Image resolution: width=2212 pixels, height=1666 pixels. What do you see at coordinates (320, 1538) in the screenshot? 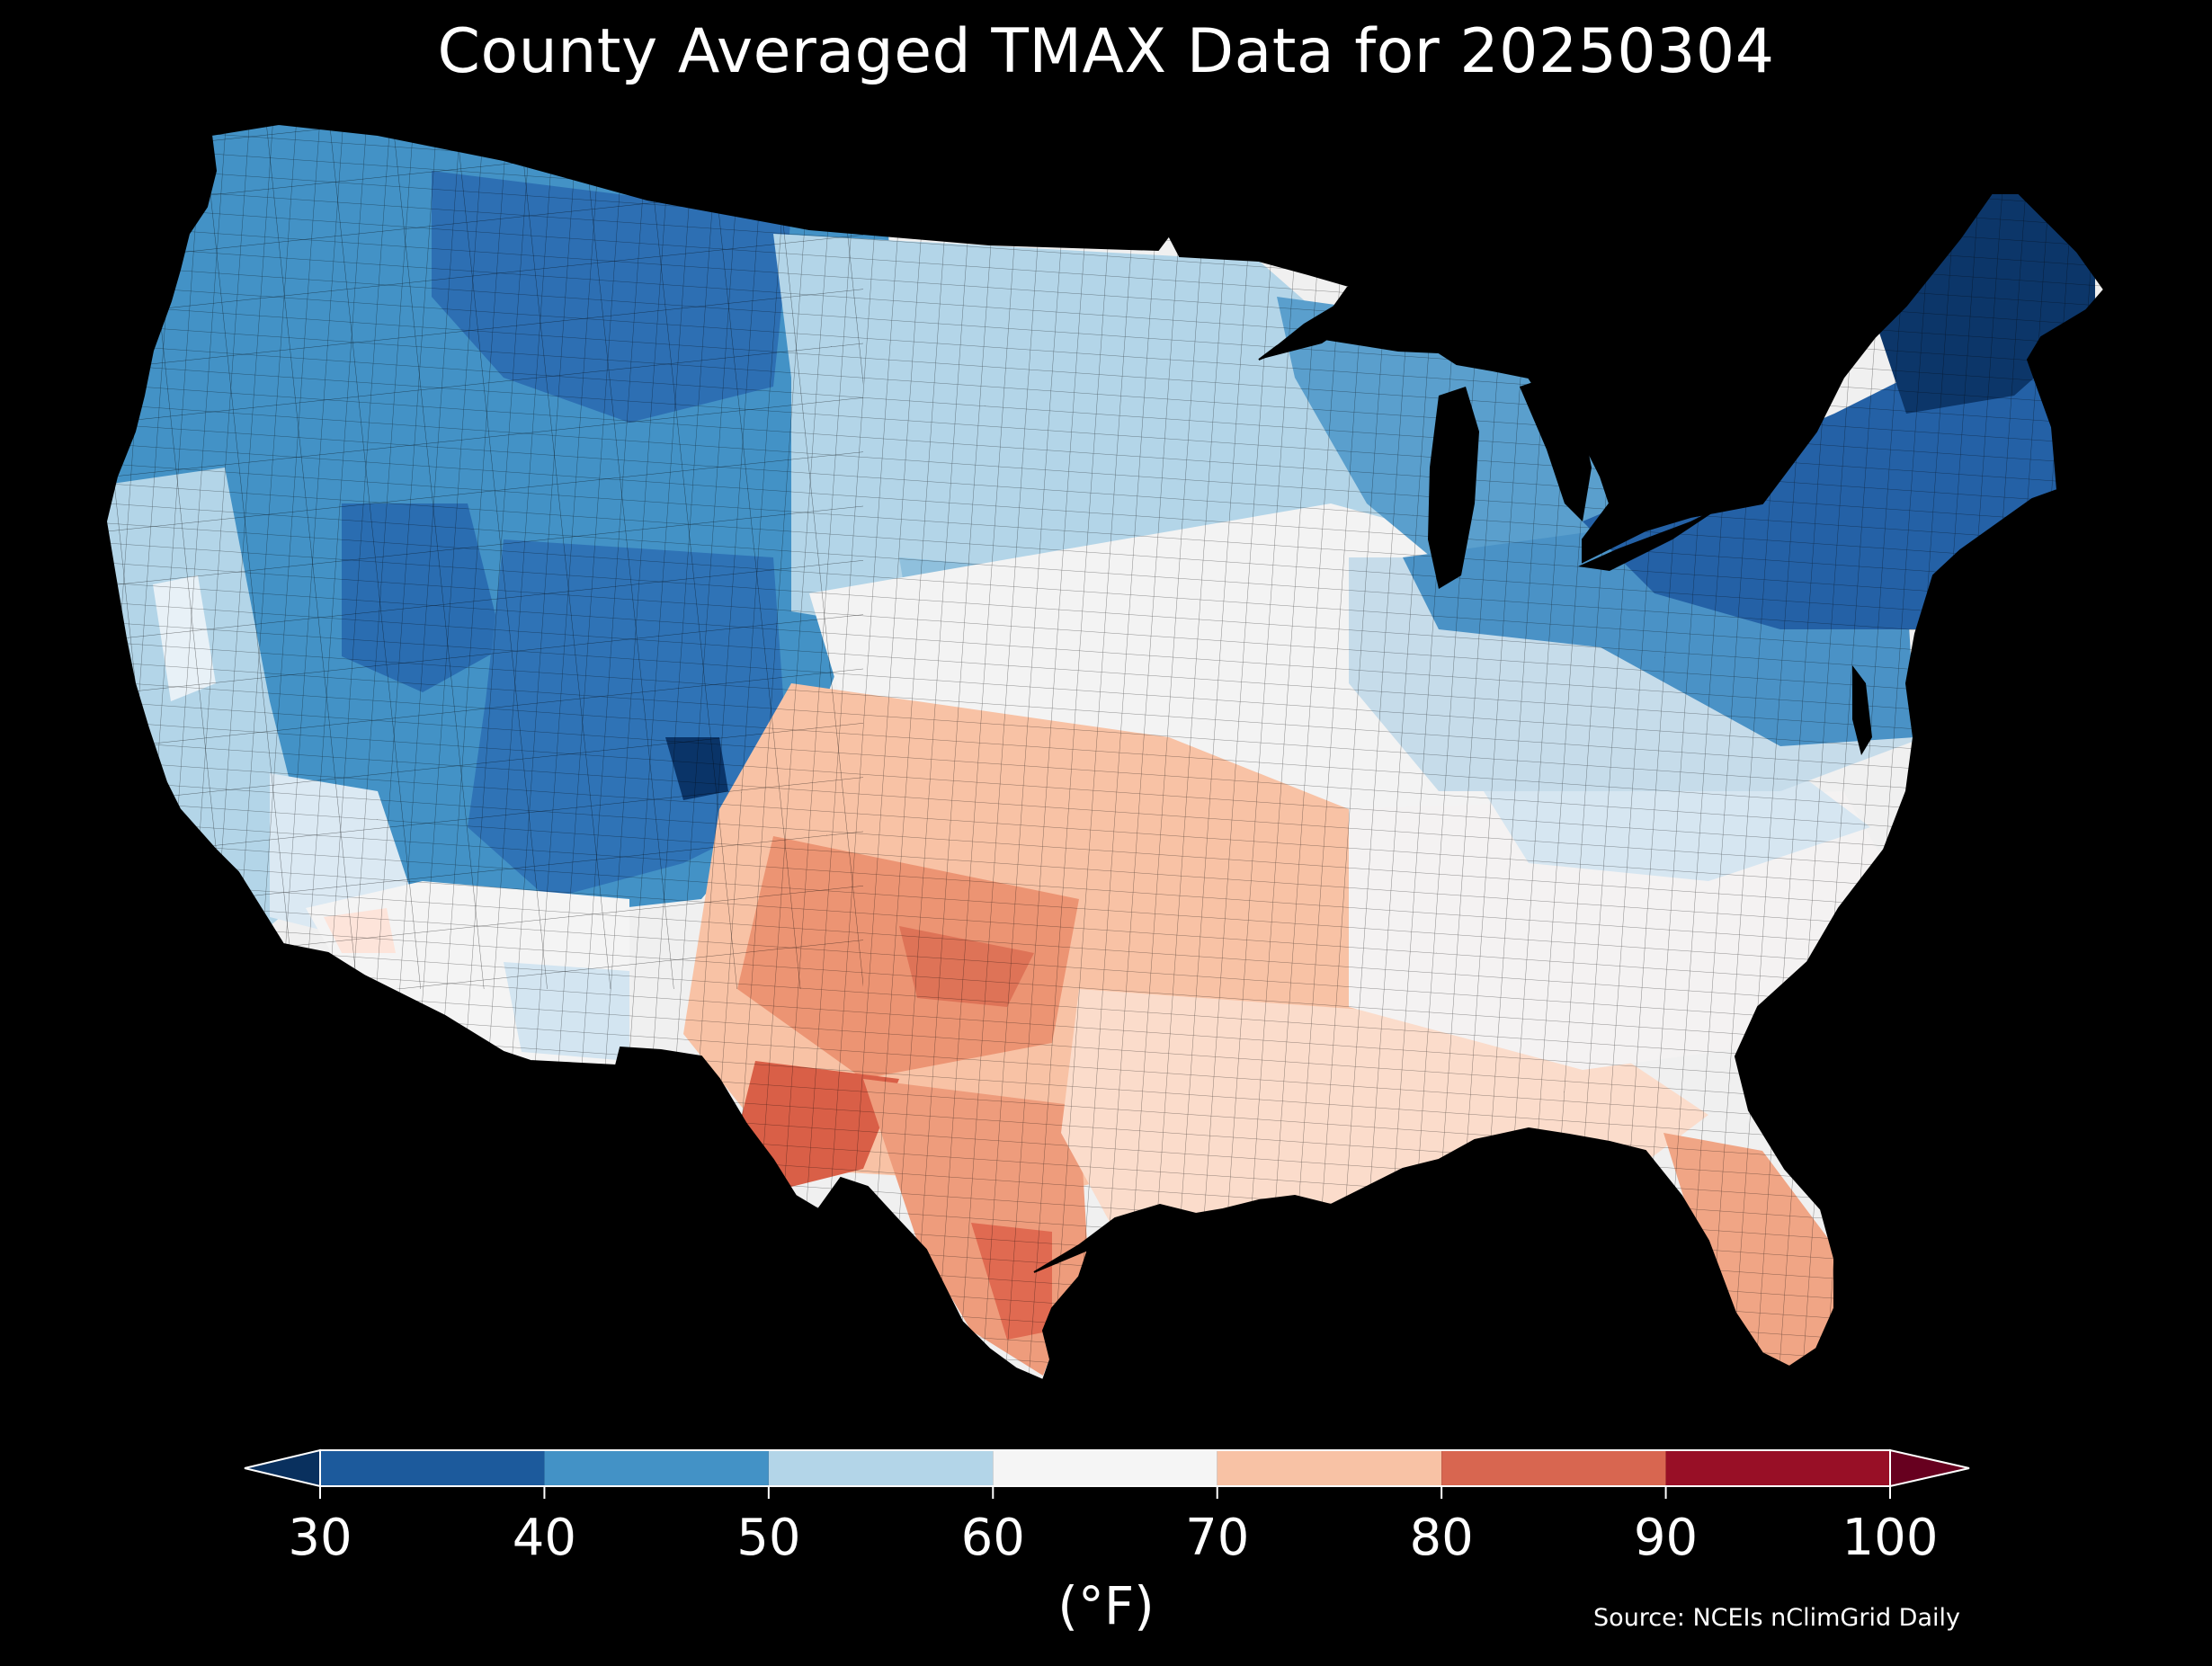
I see `tick-label: 30` at bounding box center [320, 1538].